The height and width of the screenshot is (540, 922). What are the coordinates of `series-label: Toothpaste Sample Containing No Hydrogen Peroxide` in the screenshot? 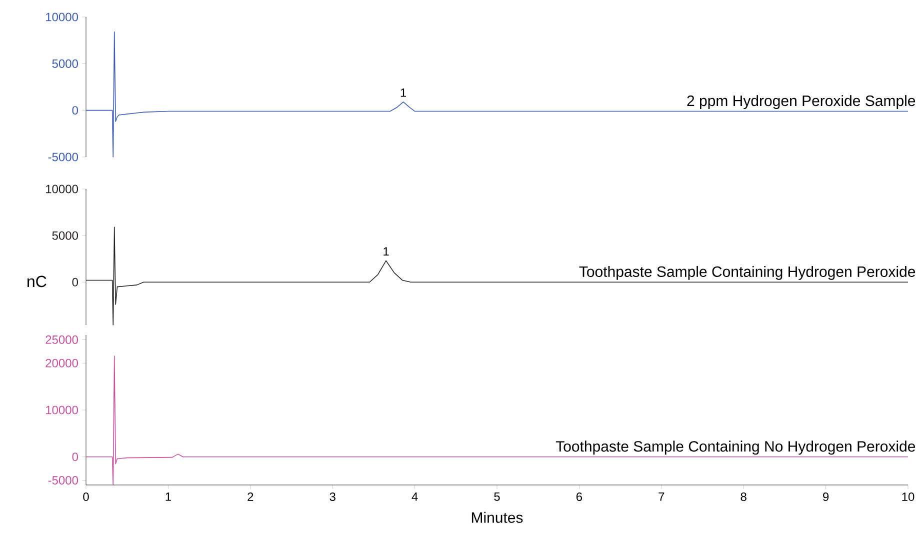 It's located at (736, 447).